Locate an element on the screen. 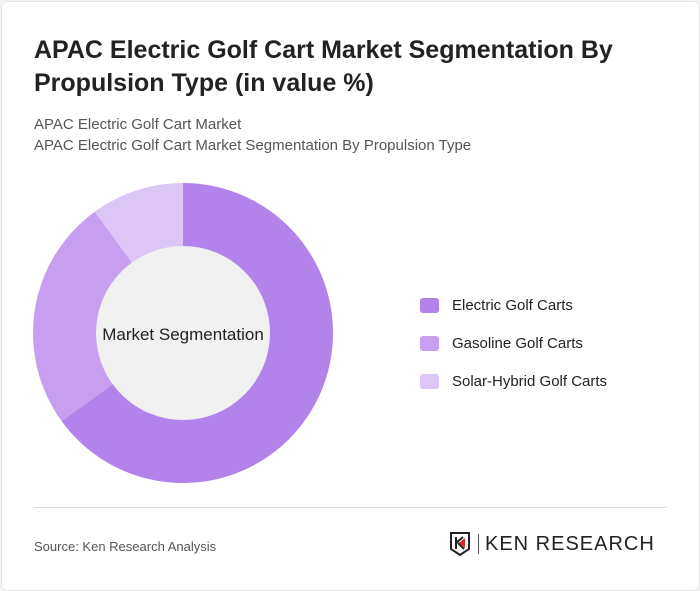 This screenshot has width=700, height=591. legend-item-electric: Electric Golf Carts is located at coordinates (513, 305).